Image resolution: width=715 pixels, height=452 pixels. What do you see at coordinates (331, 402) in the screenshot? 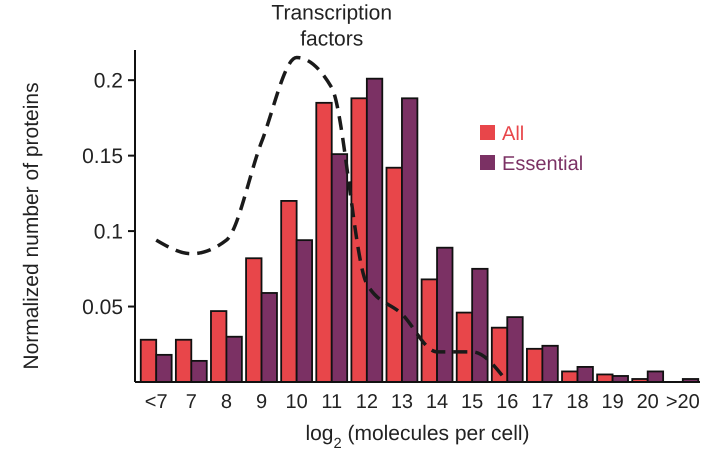
I see `x-tick-label: 11` at bounding box center [331, 402].